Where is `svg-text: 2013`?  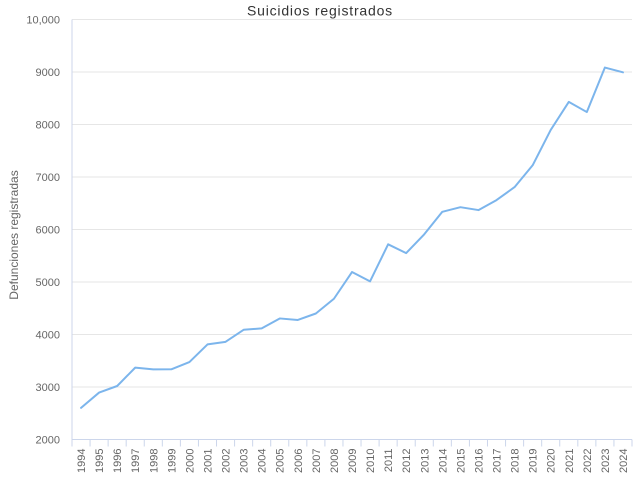 svg-text: 2013 is located at coordinates (425, 461).